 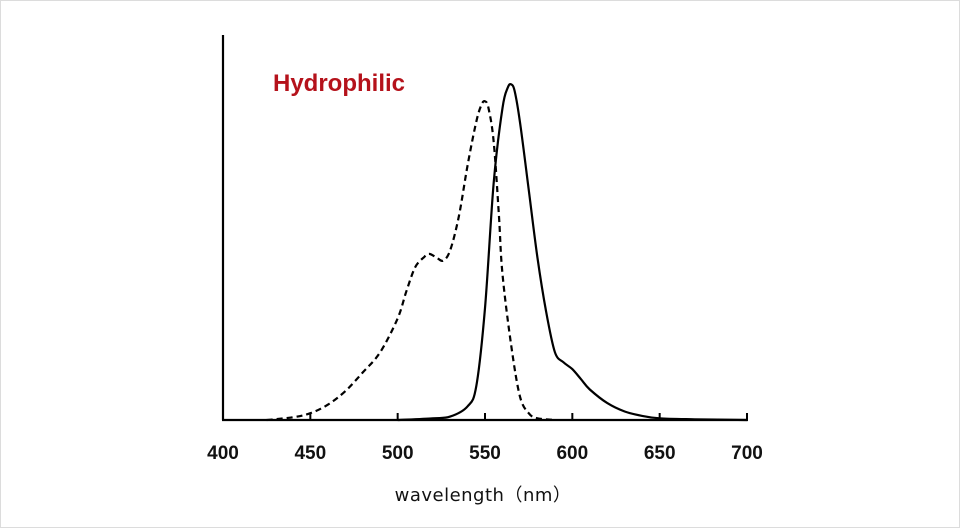 What do you see at coordinates (310, 453) in the screenshot?
I see `x-tick-label: 450` at bounding box center [310, 453].